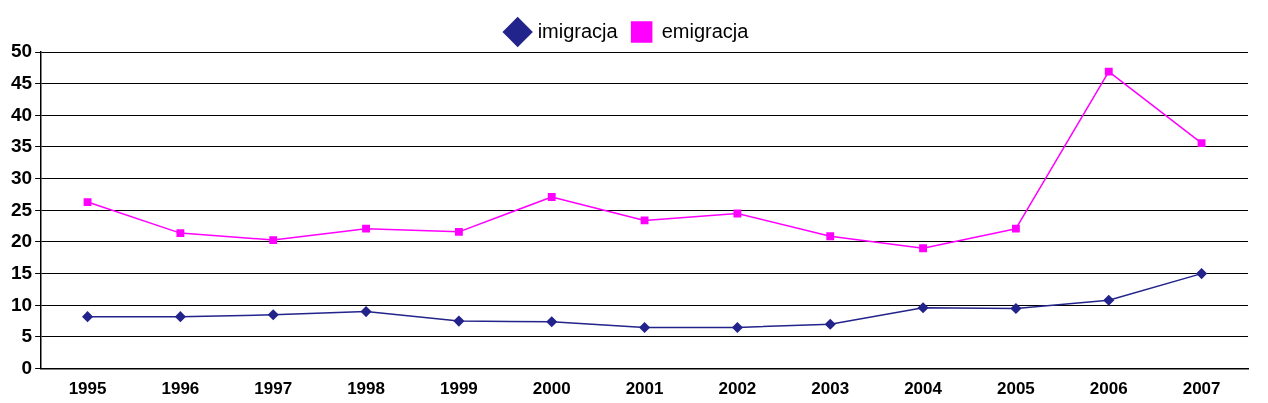  Describe the element at coordinates (273, 389) in the screenshot. I see `x-tick-label: 1997` at that location.